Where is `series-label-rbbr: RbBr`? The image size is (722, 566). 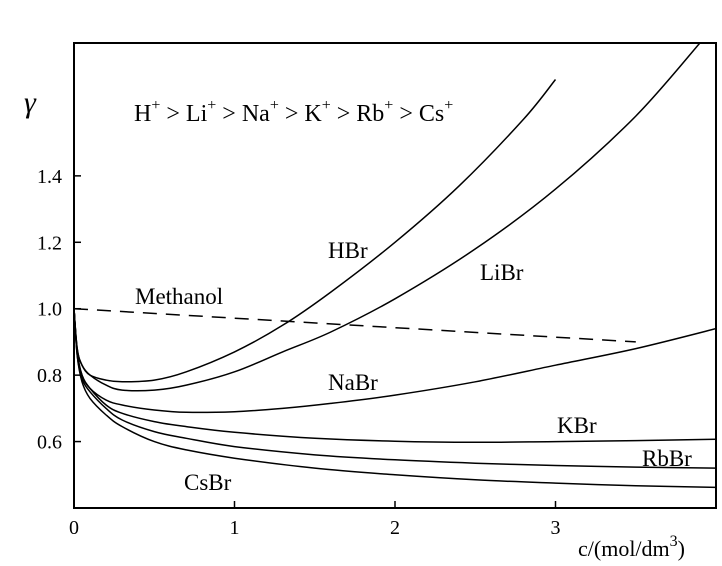 series-label-rbbr: RbBr is located at coordinates (667, 458).